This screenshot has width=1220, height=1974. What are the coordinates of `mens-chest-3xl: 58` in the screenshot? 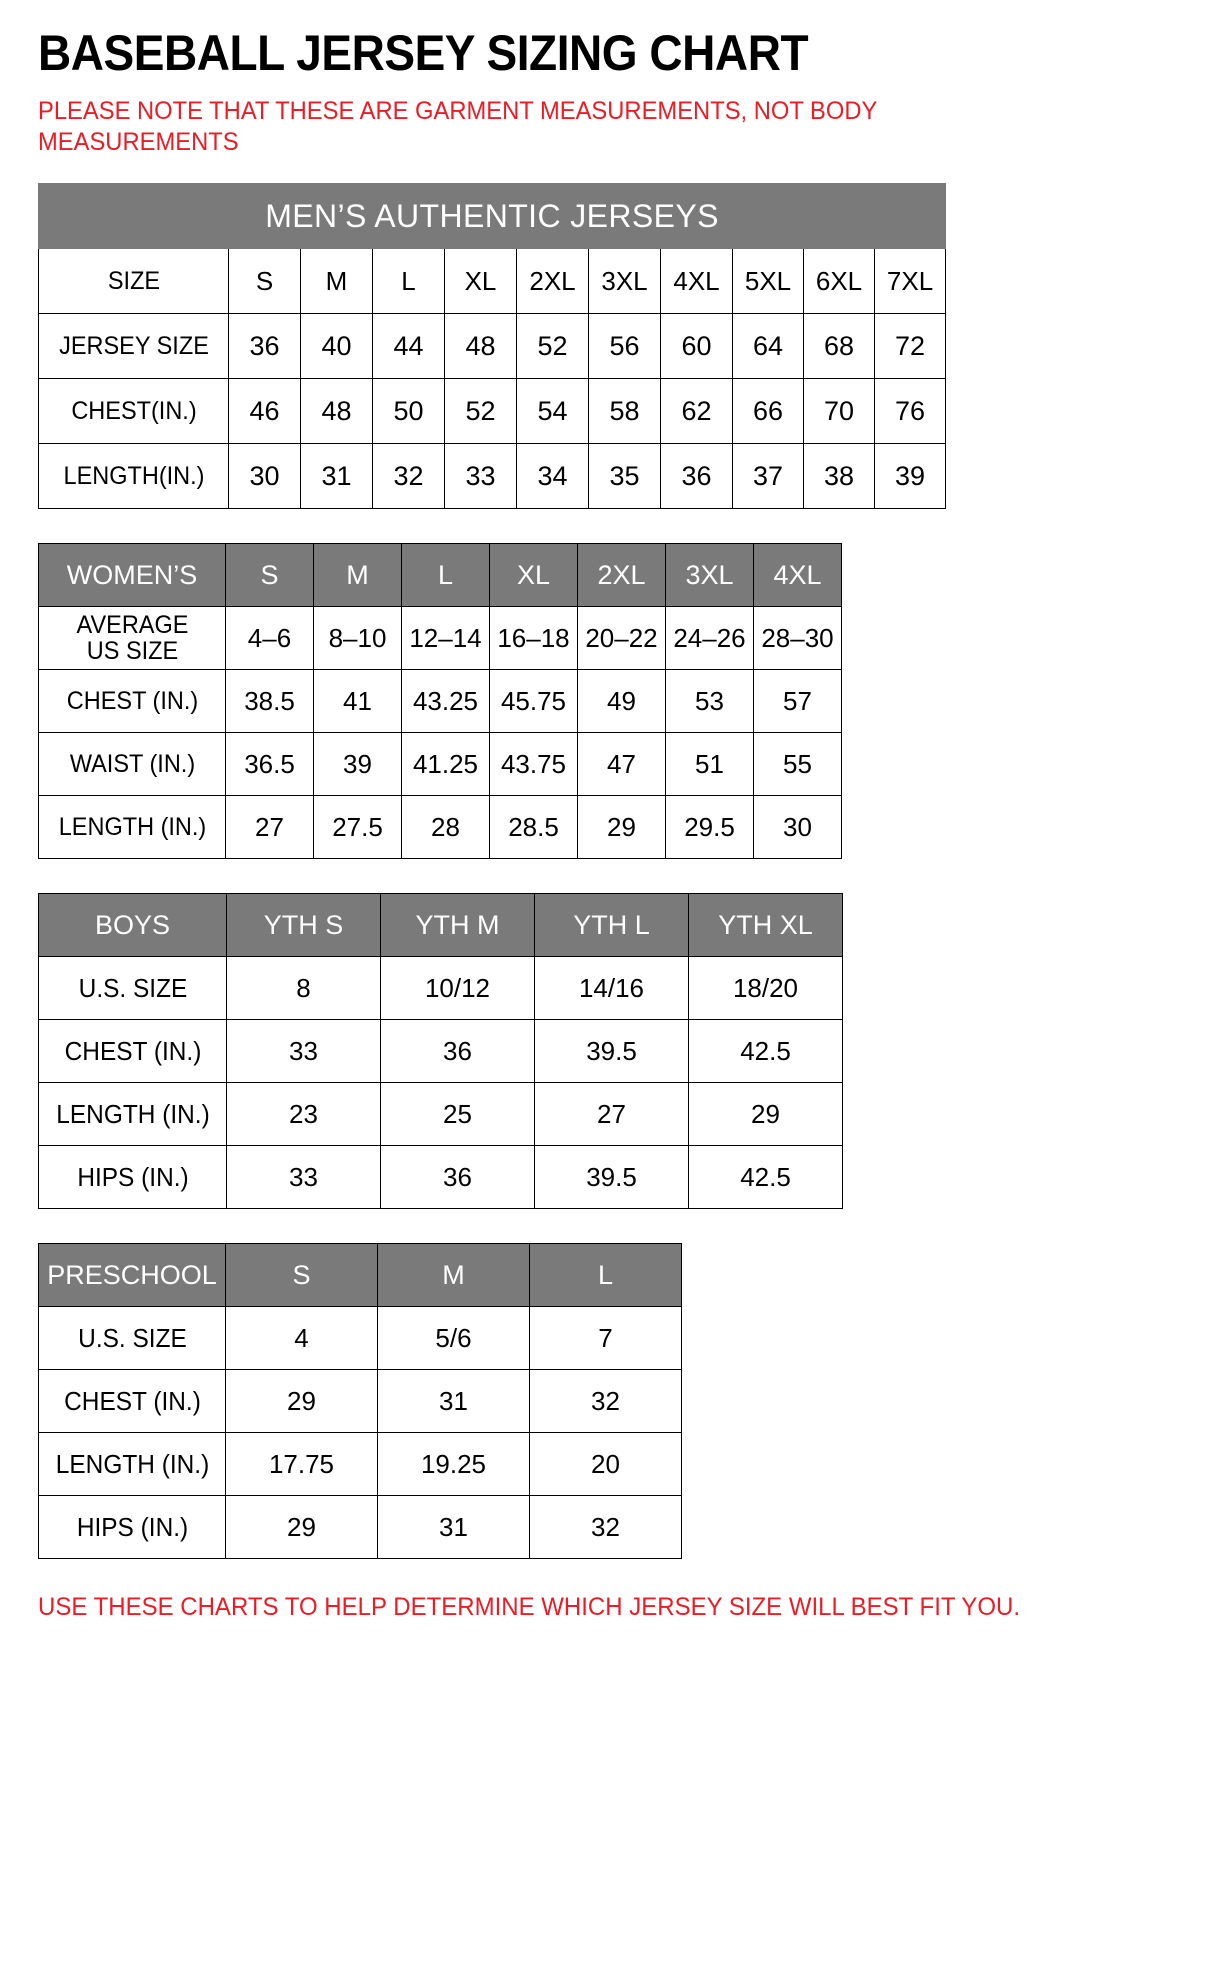 It's located at (624, 411).